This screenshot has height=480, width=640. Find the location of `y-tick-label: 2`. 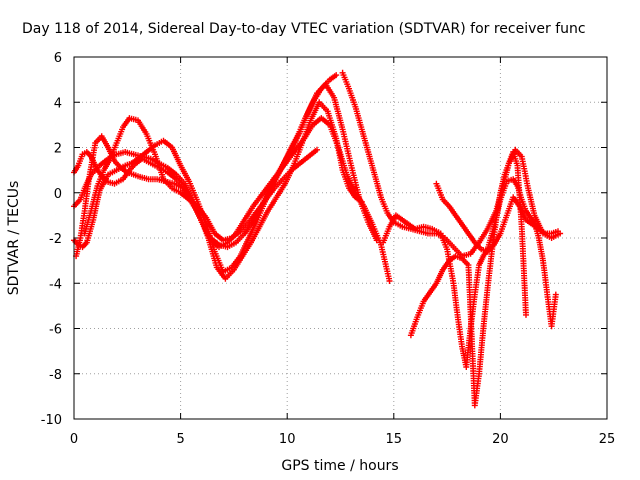

y-tick-label: 2 is located at coordinates (58, 149).